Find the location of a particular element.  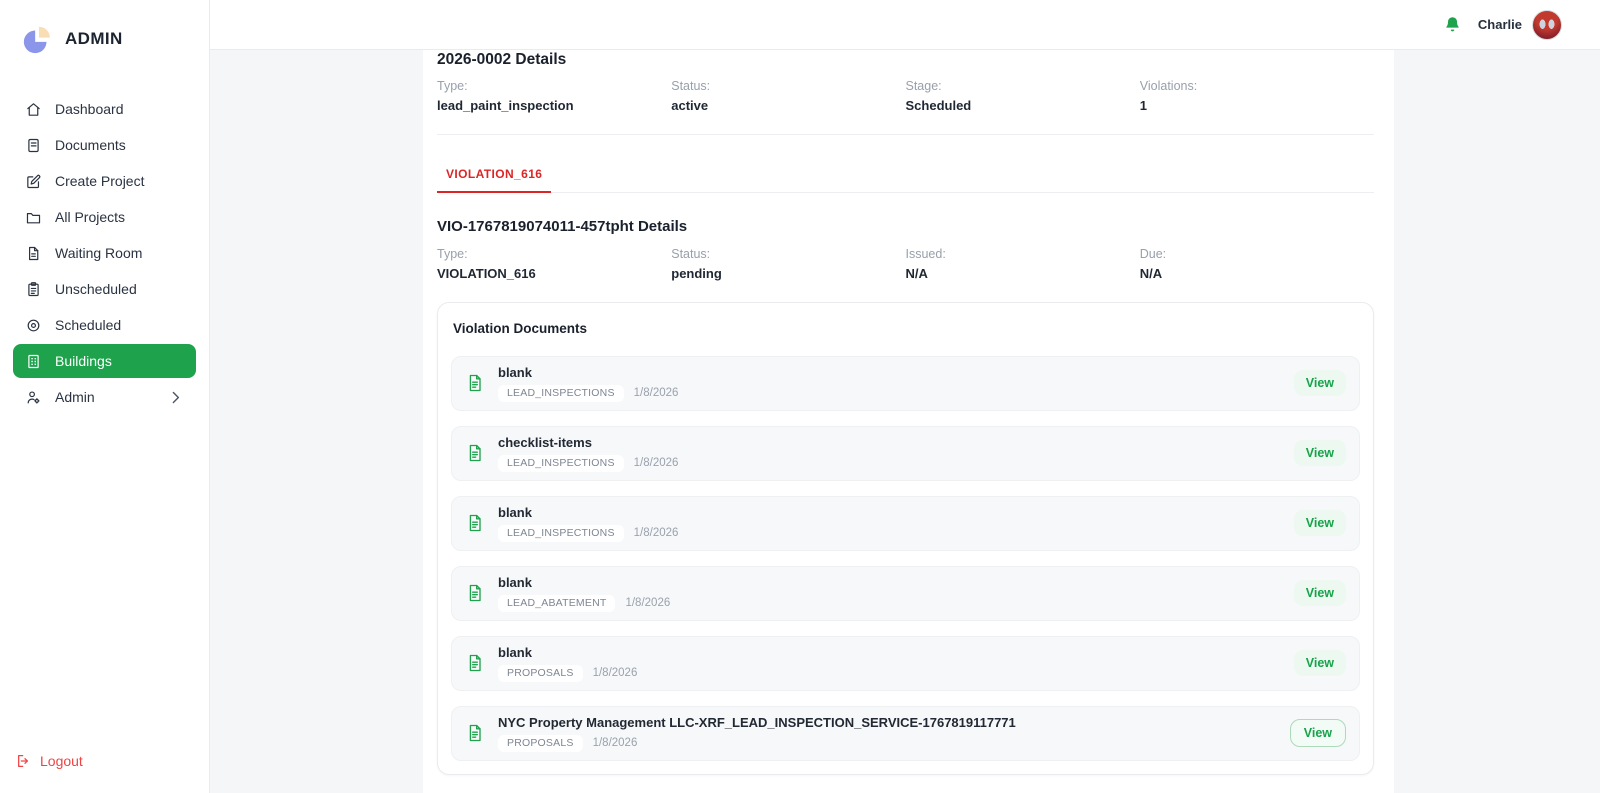

sidebar-item-waiting-room: Waiting Room is located at coordinates (104, 253).